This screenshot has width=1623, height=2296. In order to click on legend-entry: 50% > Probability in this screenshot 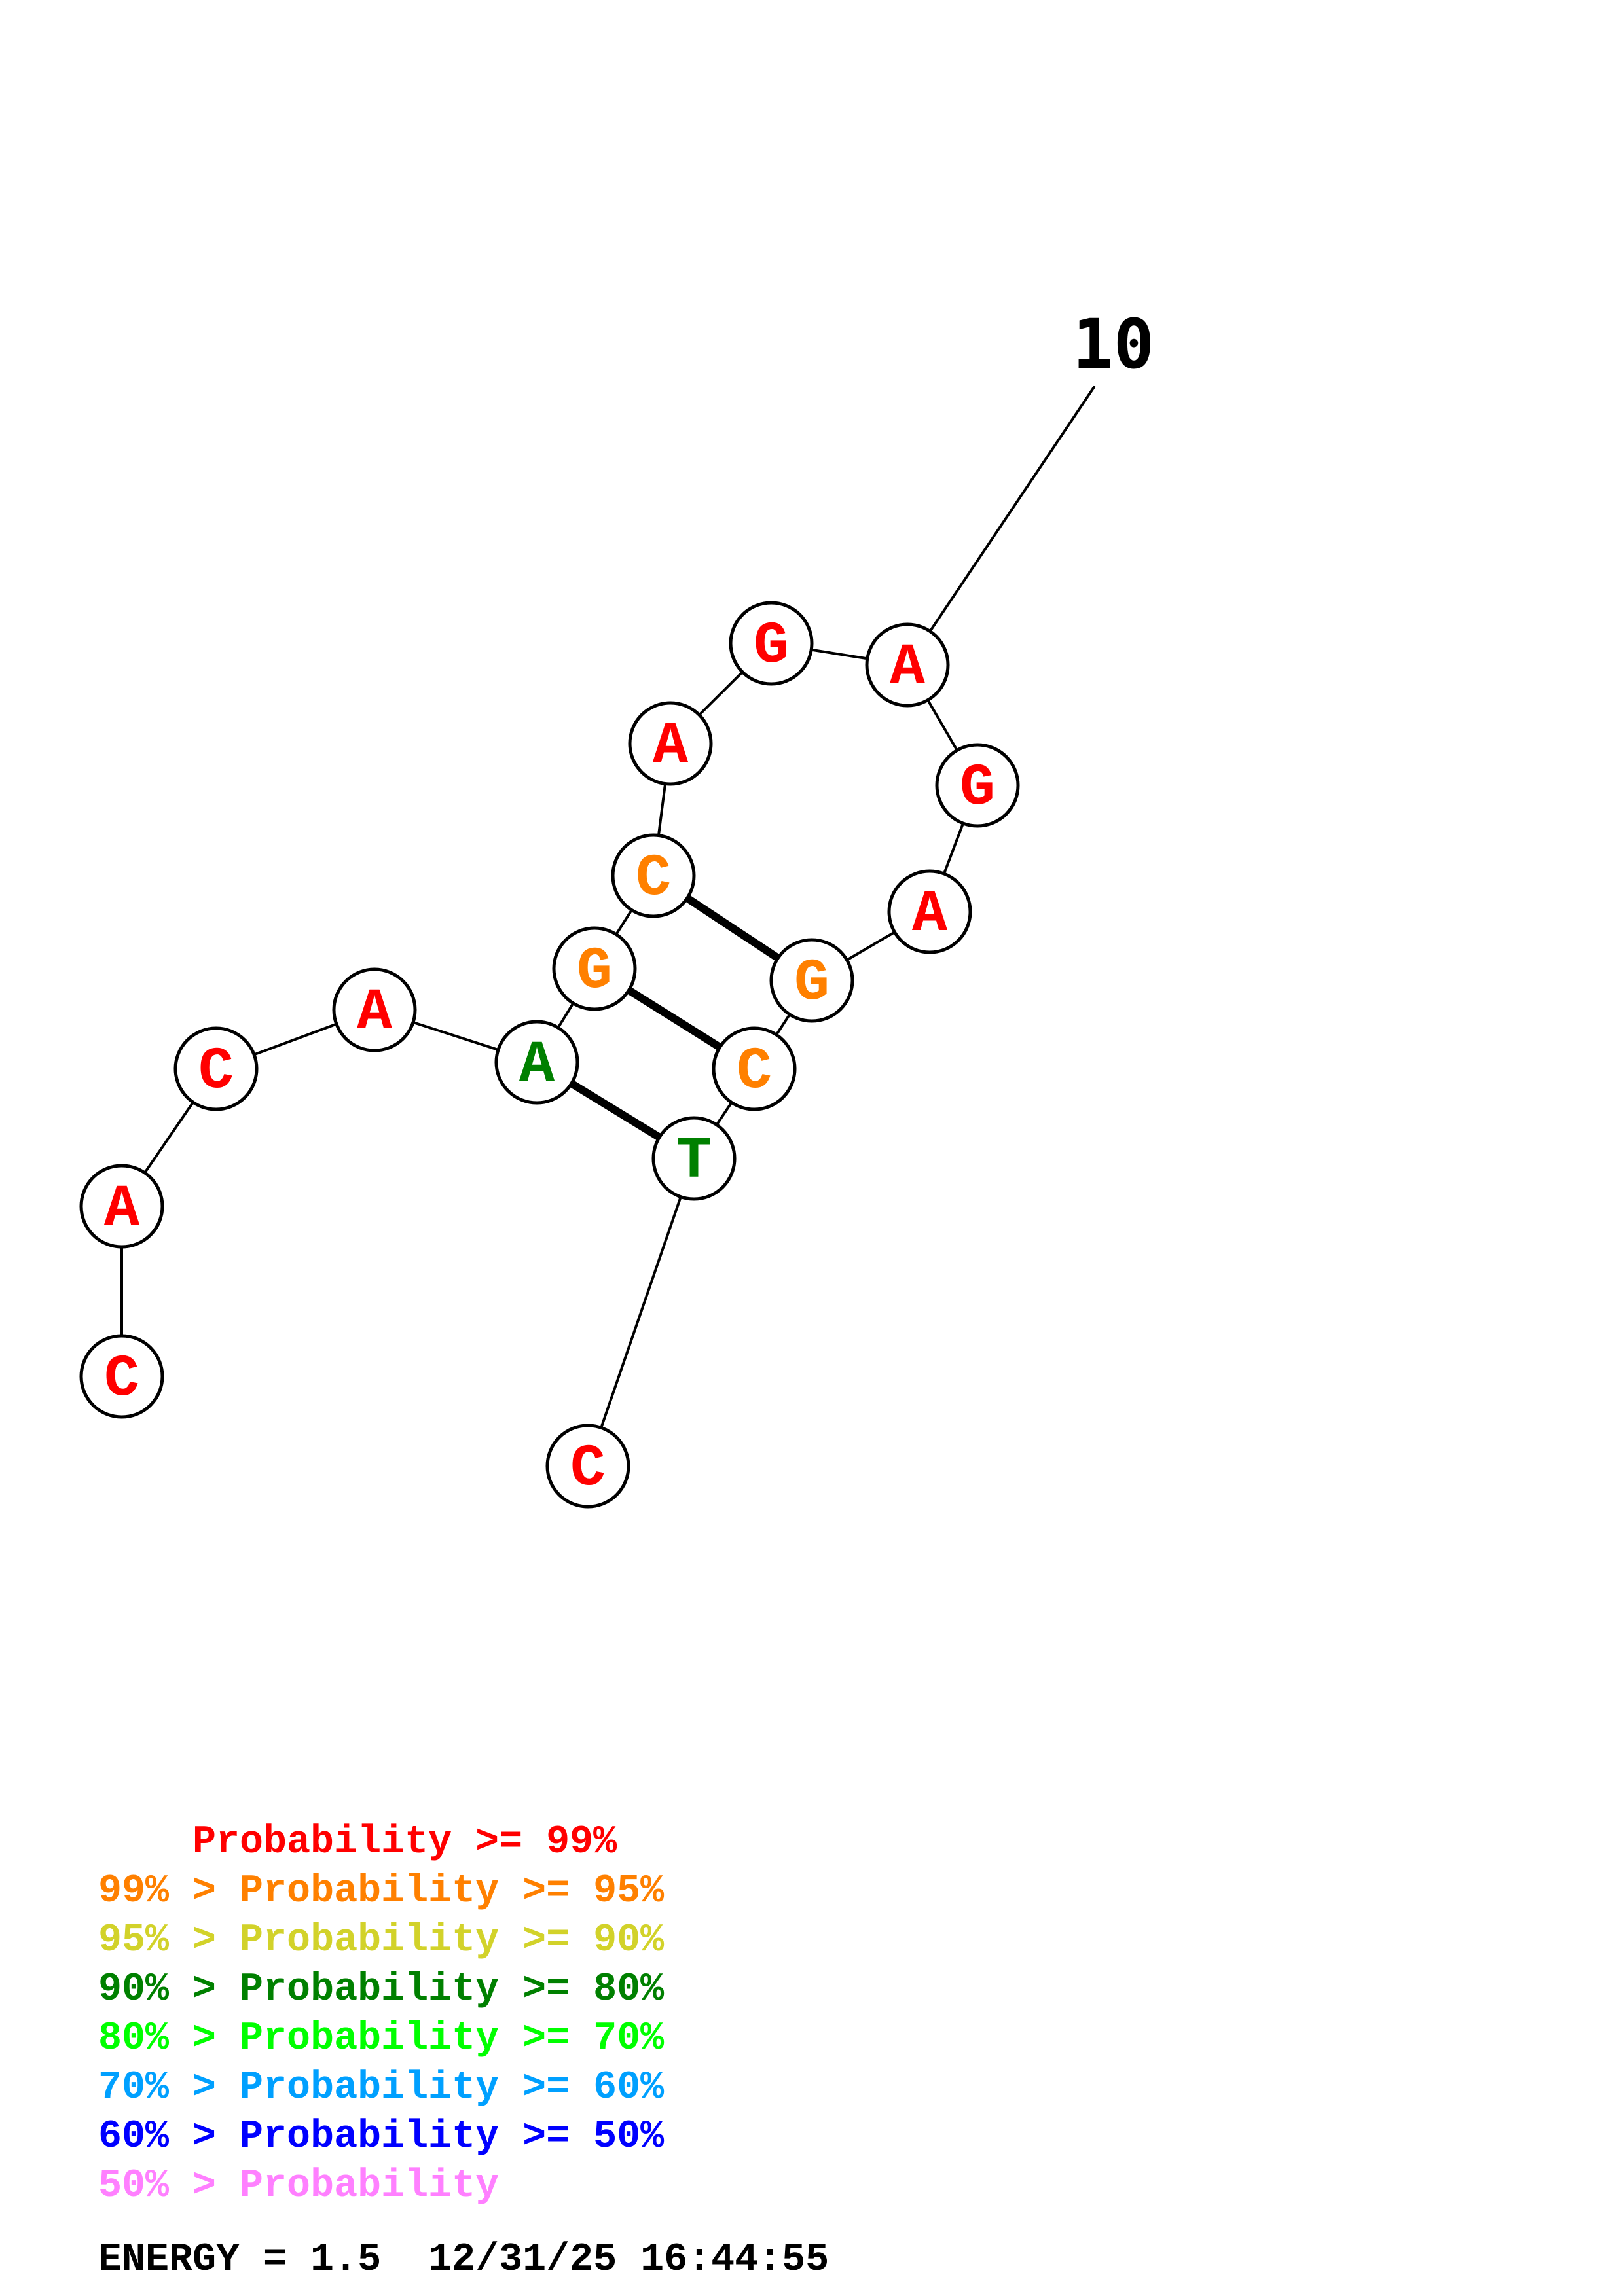, I will do `click(298, 2186)`.